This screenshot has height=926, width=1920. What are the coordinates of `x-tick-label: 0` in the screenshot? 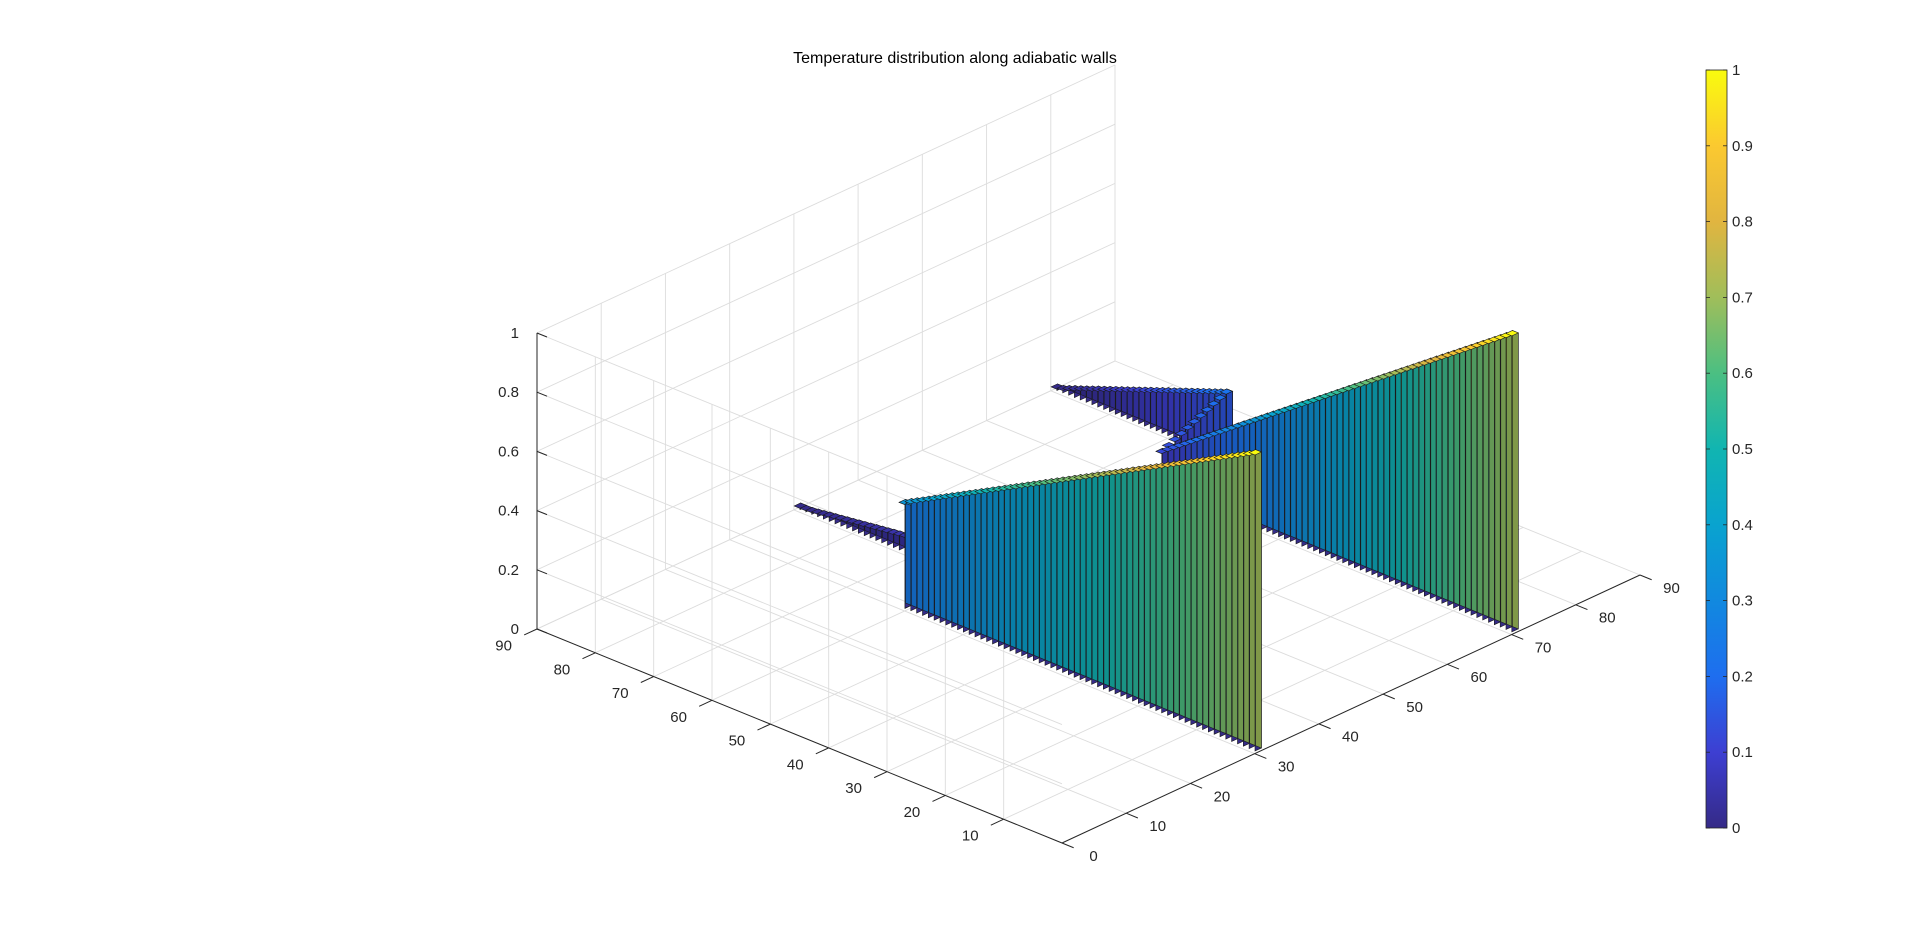 It's located at (1093, 856).